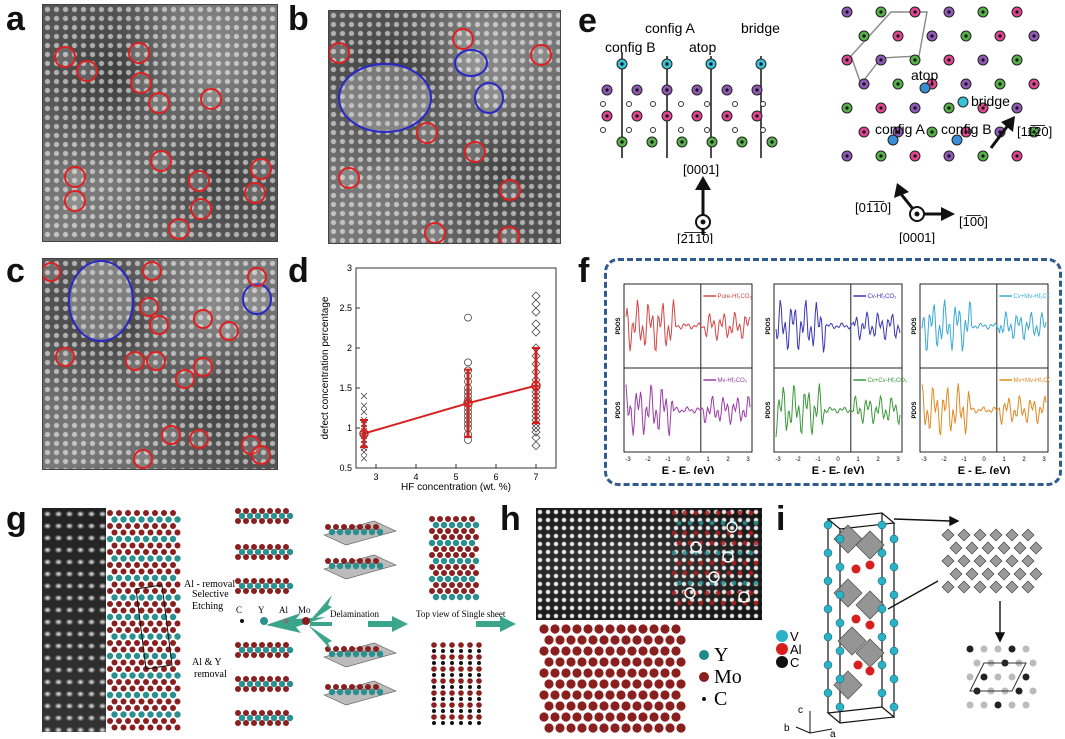  Describe the element at coordinates (209, 584) in the screenshot. I see `label-al-removal: Al - removal` at that location.